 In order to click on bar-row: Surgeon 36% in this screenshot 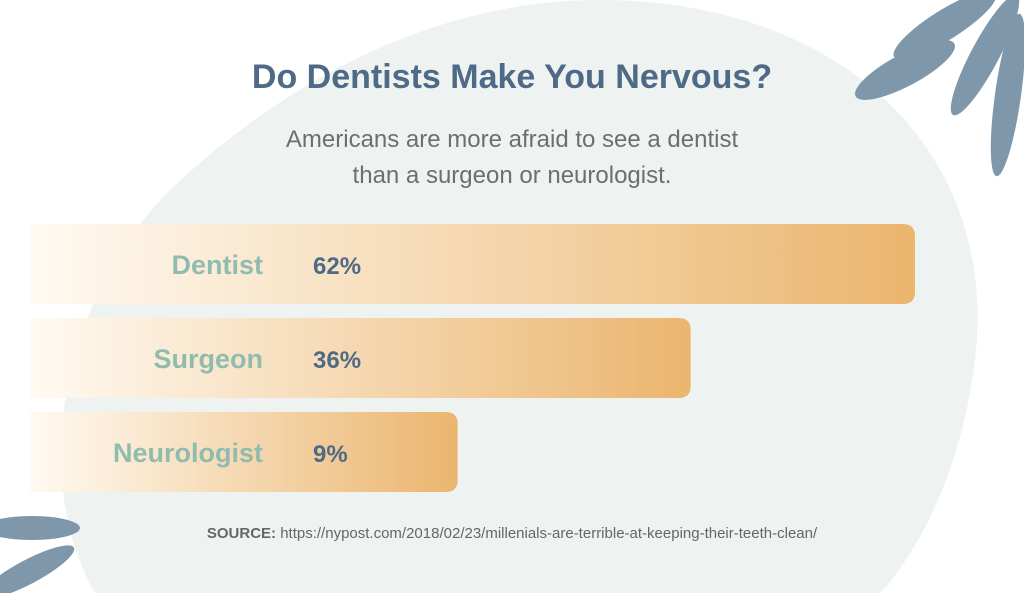, I will do `click(360, 358)`.